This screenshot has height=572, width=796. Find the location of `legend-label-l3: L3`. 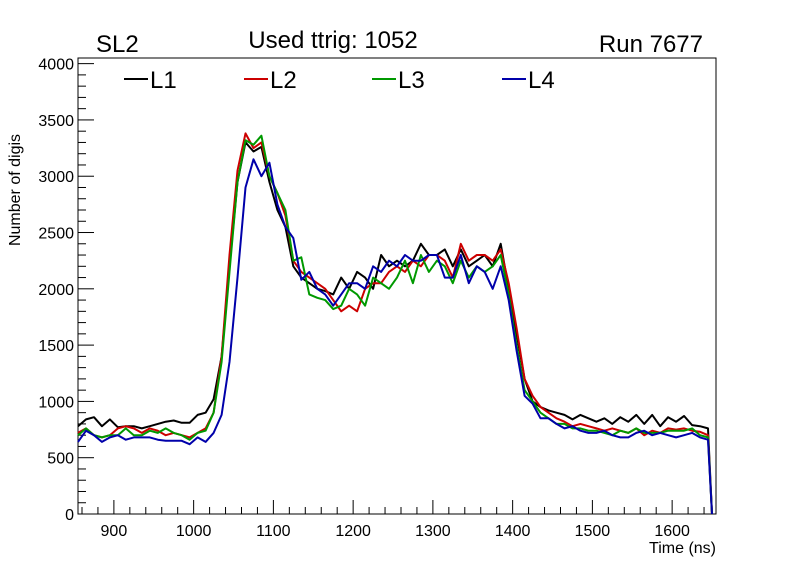

legend-label-l3: L3 is located at coordinates (411, 80).